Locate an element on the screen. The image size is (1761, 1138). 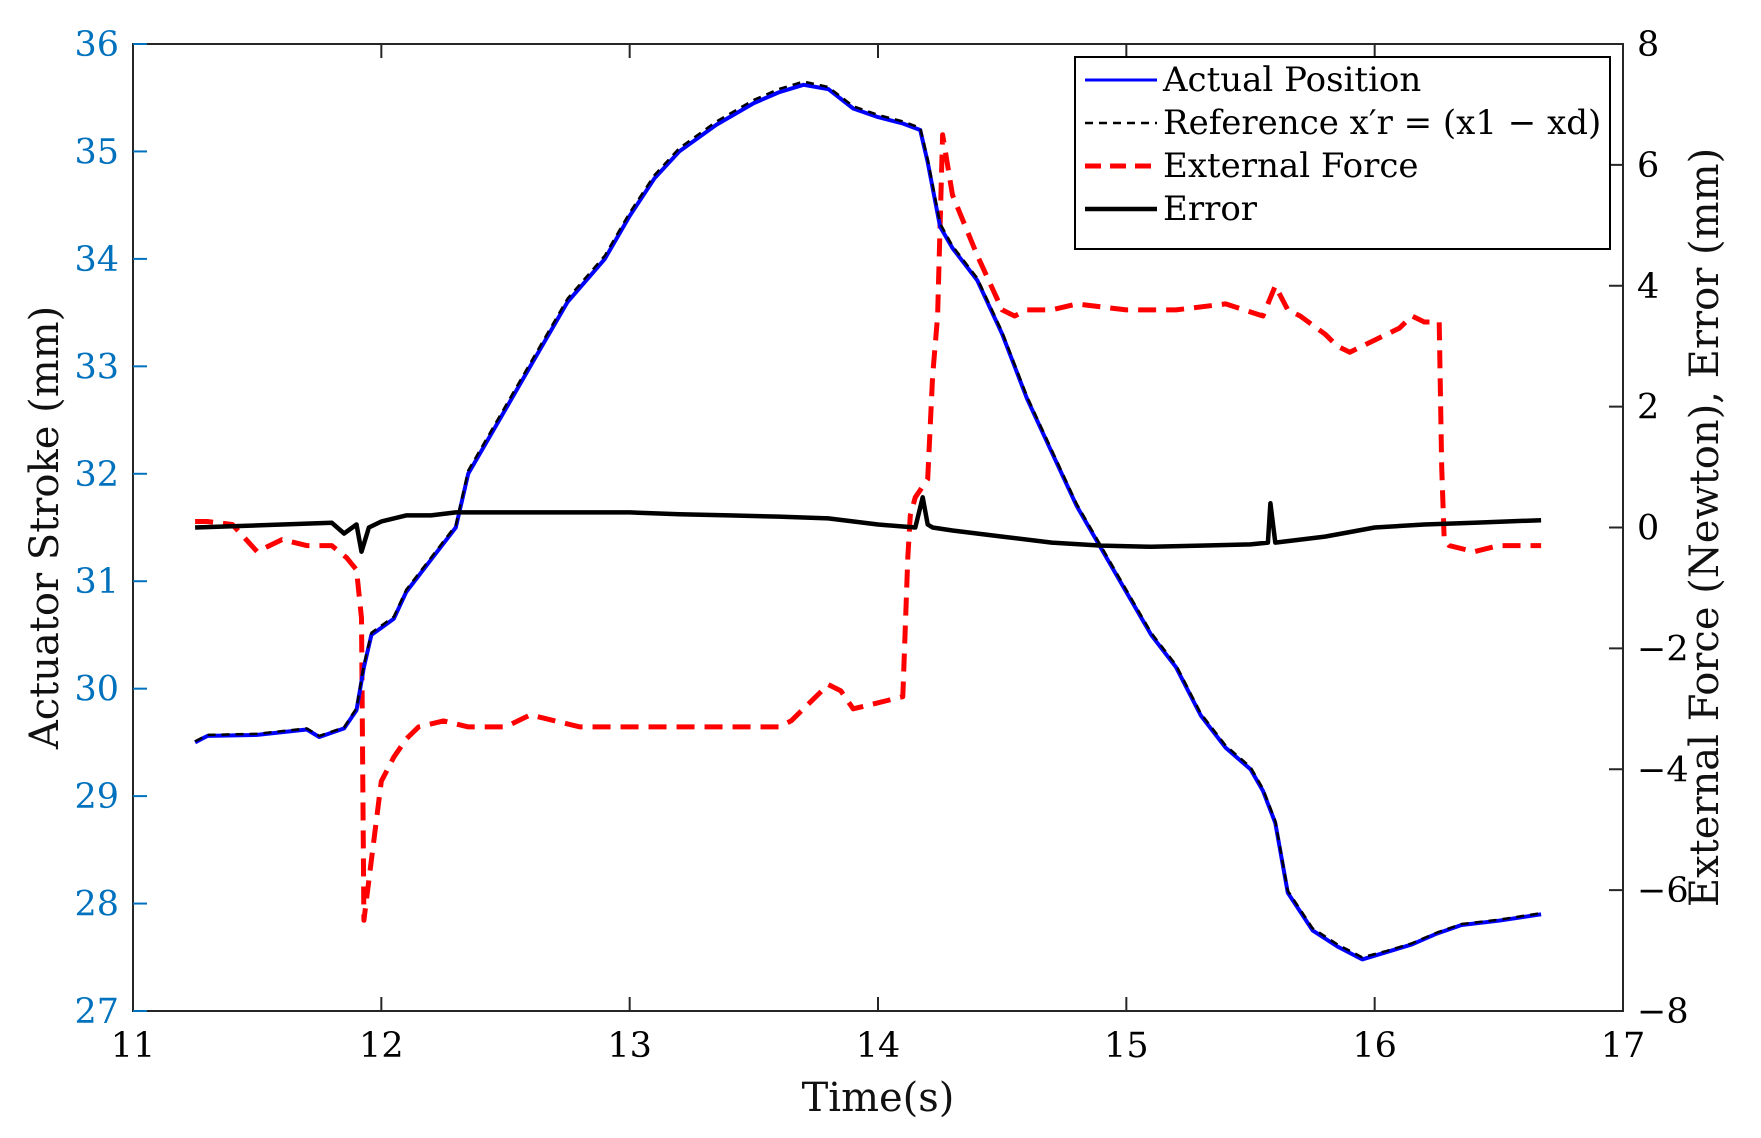
y-left-tick-label: 35 is located at coordinates (96, 152).